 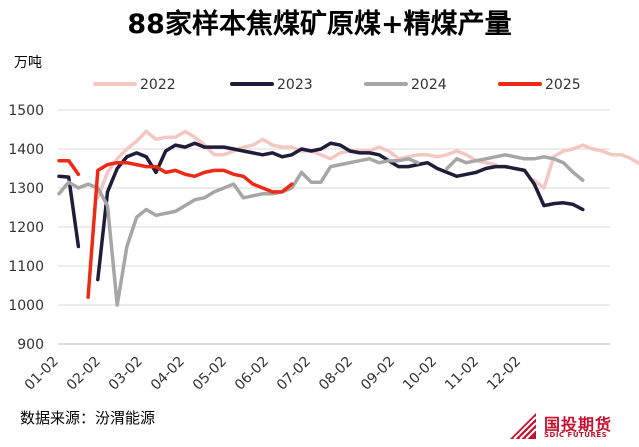 I want to click on x-tick-label: 10-02, so click(x=420, y=374).